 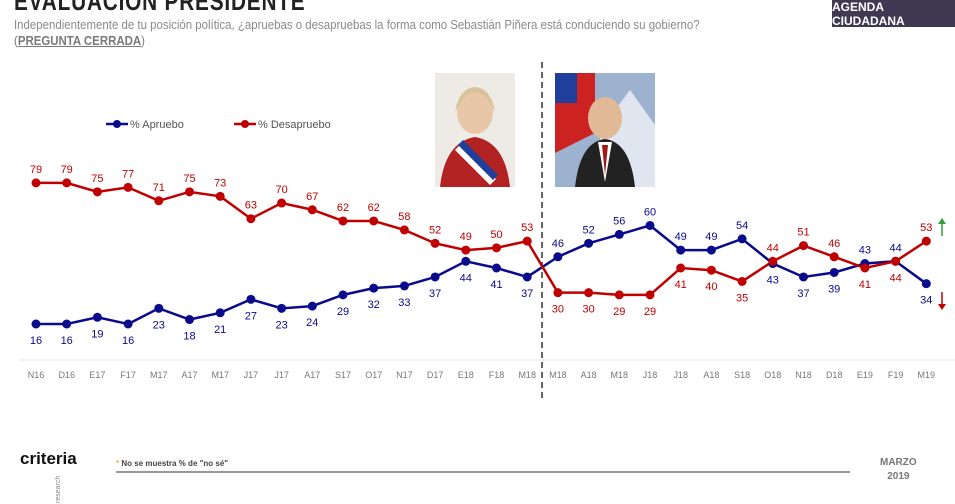 I want to click on x-tick-label: D17, so click(x=435, y=375).